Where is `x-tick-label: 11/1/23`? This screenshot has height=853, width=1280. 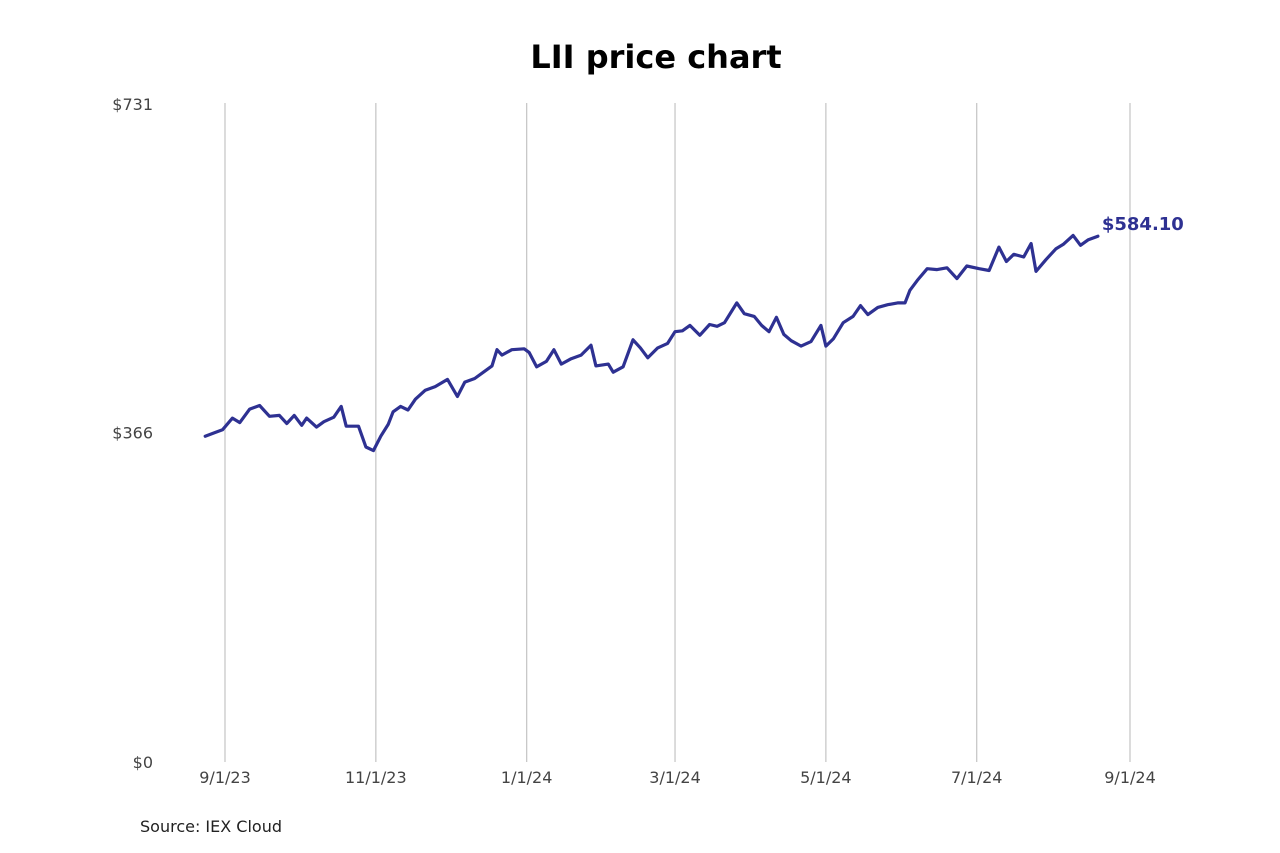
x-tick-label: 11/1/23 is located at coordinates (376, 777).